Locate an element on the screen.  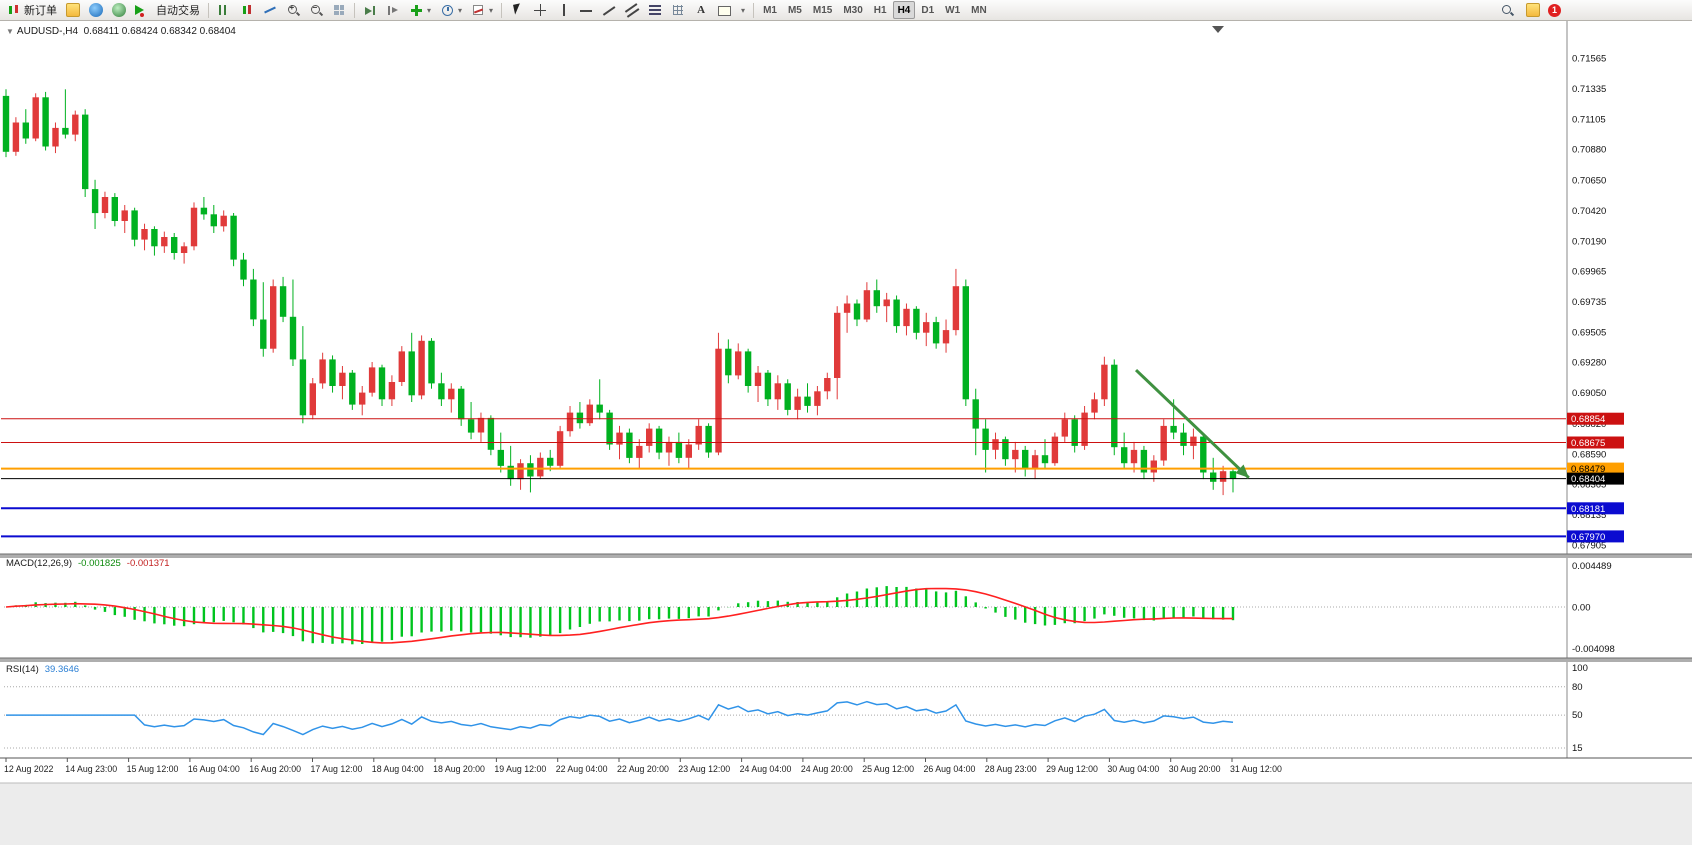
svg-text: 0.68590 is located at coordinates (1589, 454).